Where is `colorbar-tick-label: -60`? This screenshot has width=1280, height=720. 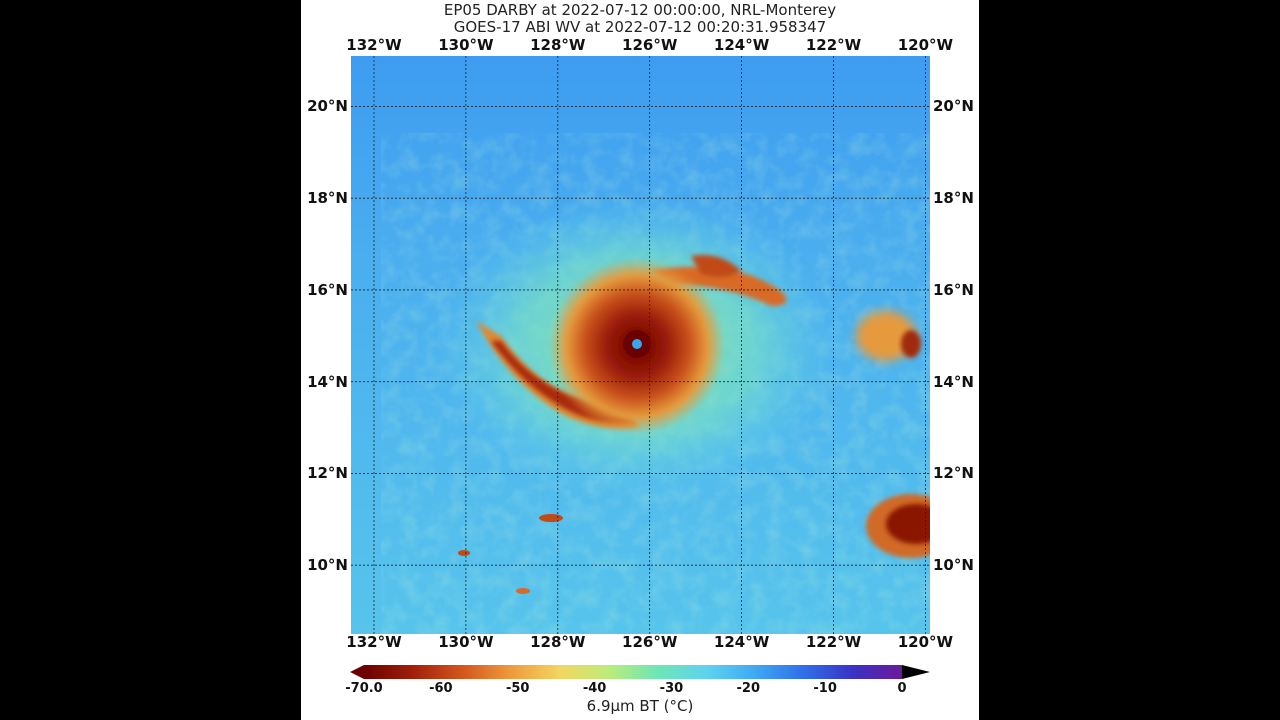 colorbar-tick-label: -60 is located at coordinates (441, 688).